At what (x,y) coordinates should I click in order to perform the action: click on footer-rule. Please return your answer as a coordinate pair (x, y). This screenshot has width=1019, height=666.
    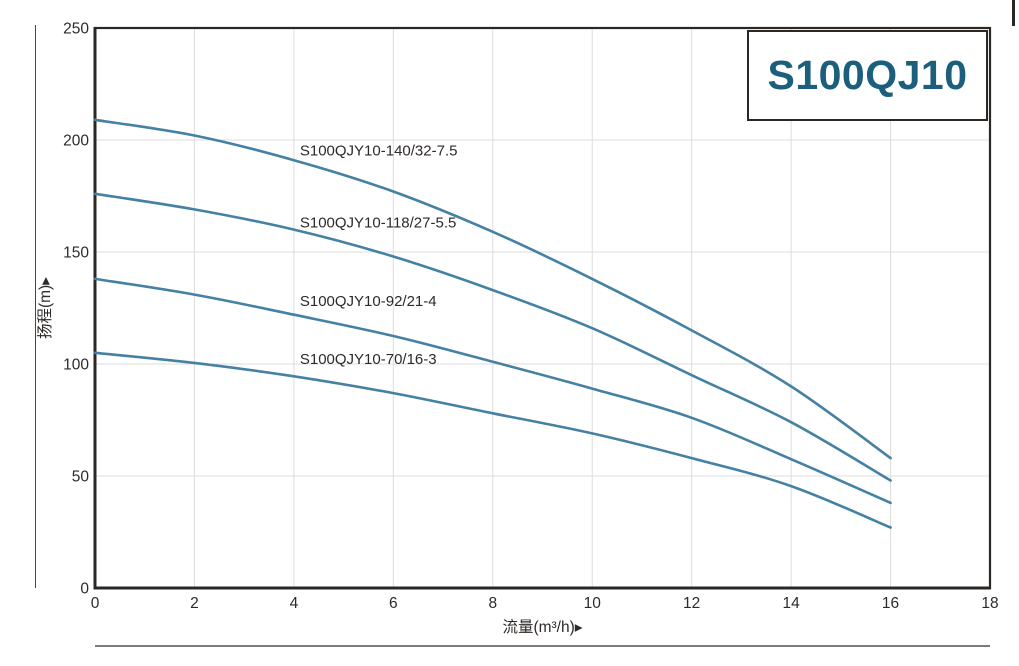
    Looking at the image, I should click on (542, 646).